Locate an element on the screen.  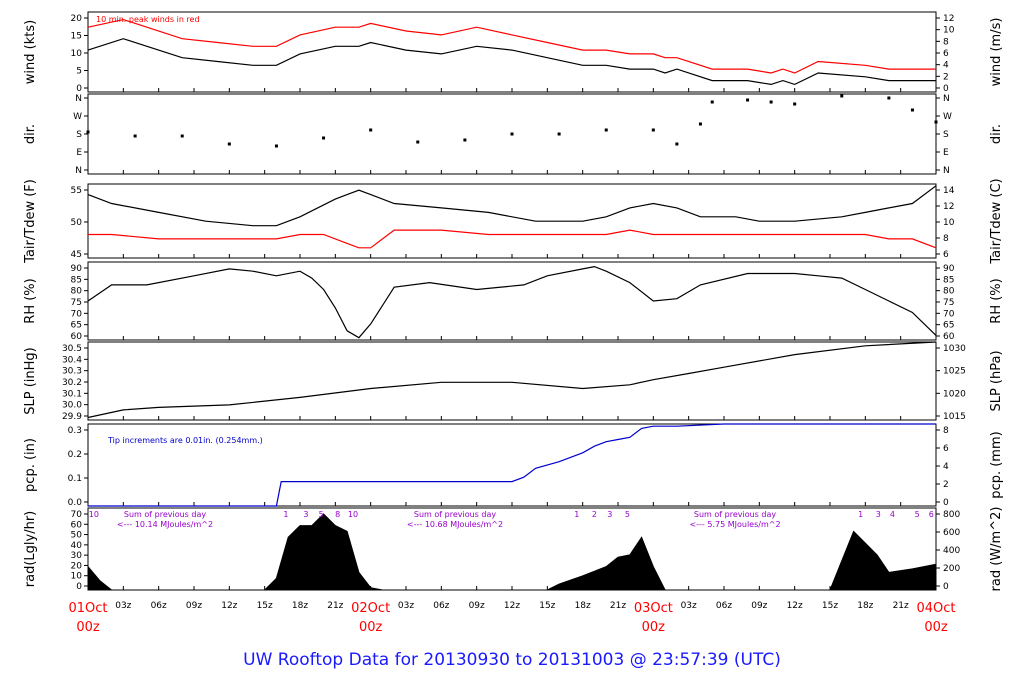
series-line-tdew is located at coordinates (512, 239).